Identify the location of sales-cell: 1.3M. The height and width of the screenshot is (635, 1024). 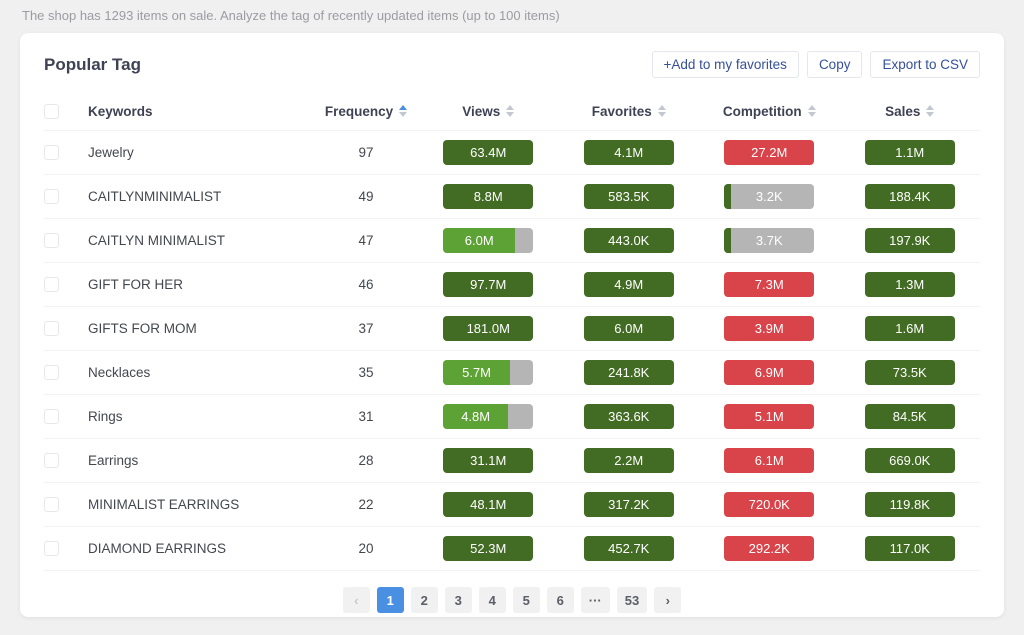
(910, 284).